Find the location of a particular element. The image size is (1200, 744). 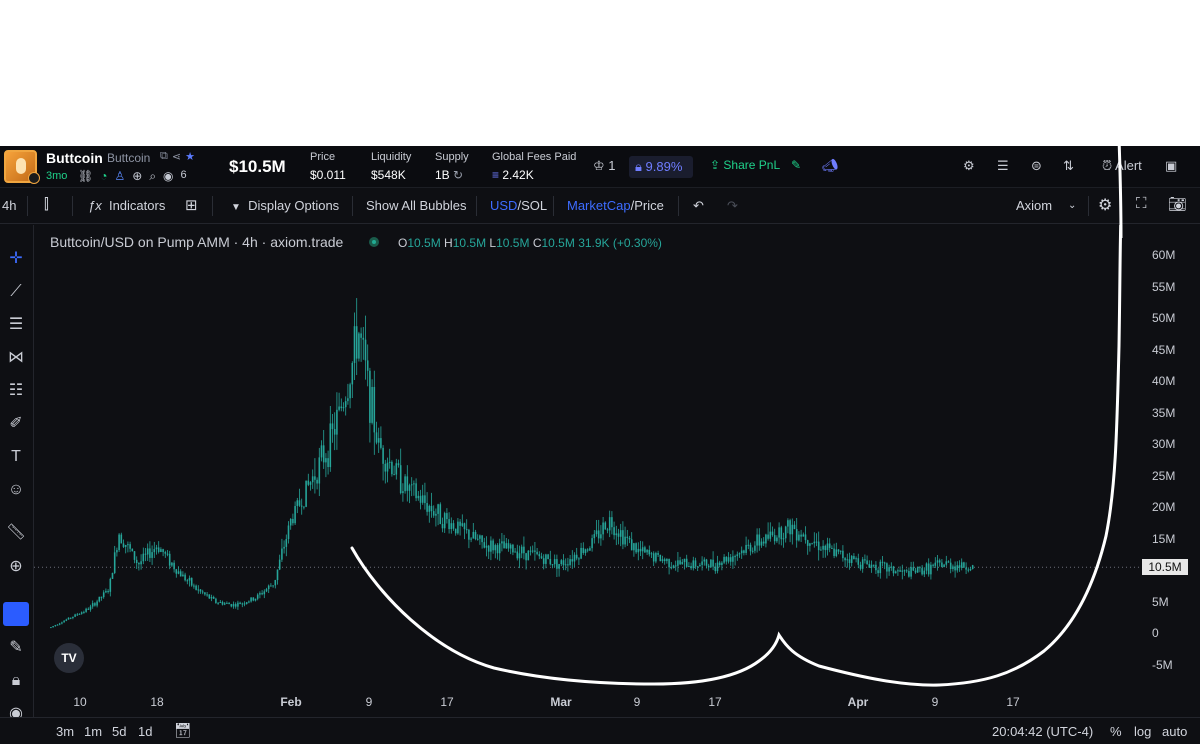

text-icon: T is located at coordinates (16, 456).